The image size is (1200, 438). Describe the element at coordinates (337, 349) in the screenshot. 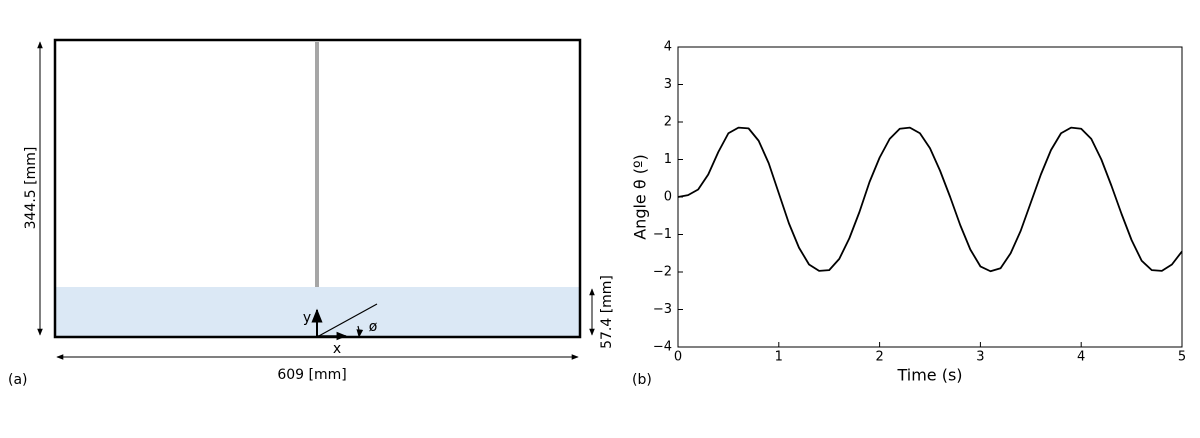

I see `x-axis-label: x` at that location.